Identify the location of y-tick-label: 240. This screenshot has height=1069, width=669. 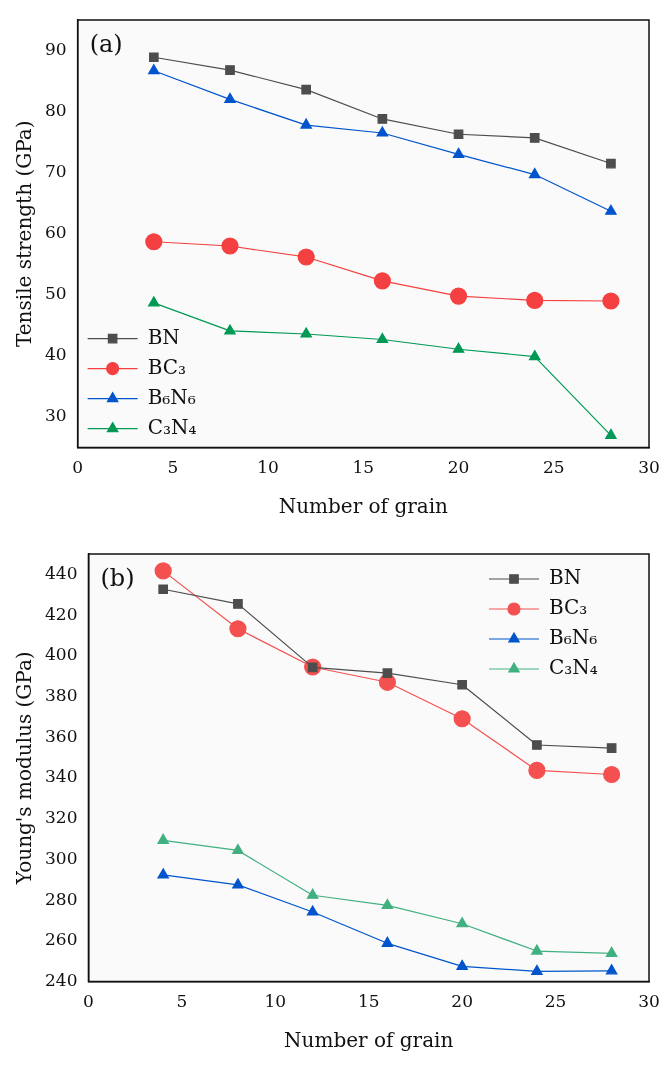
(61, 980).